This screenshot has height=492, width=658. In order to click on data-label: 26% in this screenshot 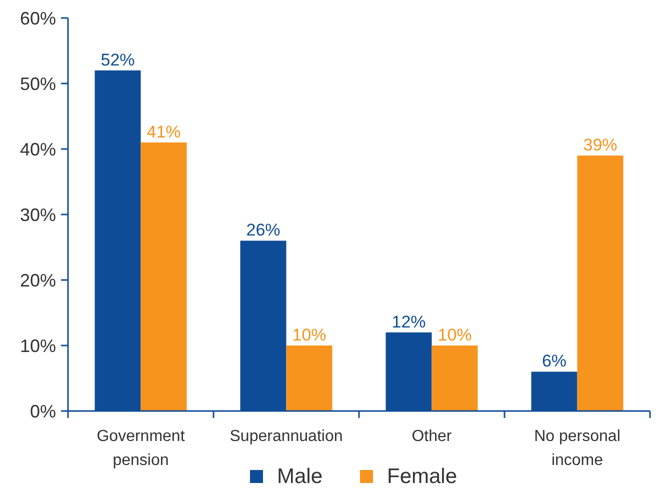, I will do `click(263, 230)`.